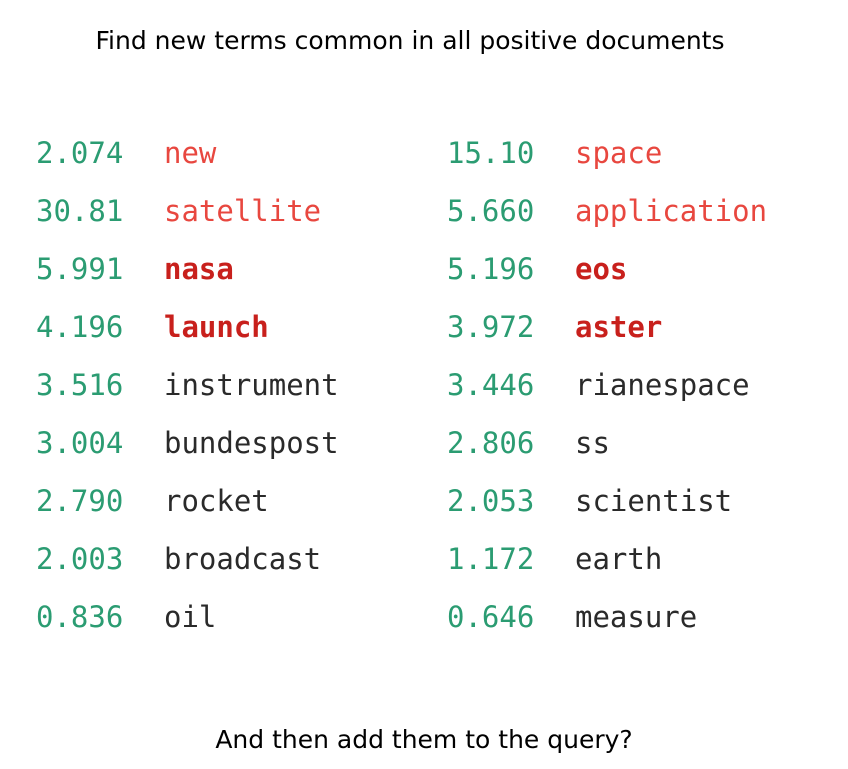 Image resolution: width=848 pixels, height=769 pixels. I want to click on term-score: 15.10, so click(491, 153).